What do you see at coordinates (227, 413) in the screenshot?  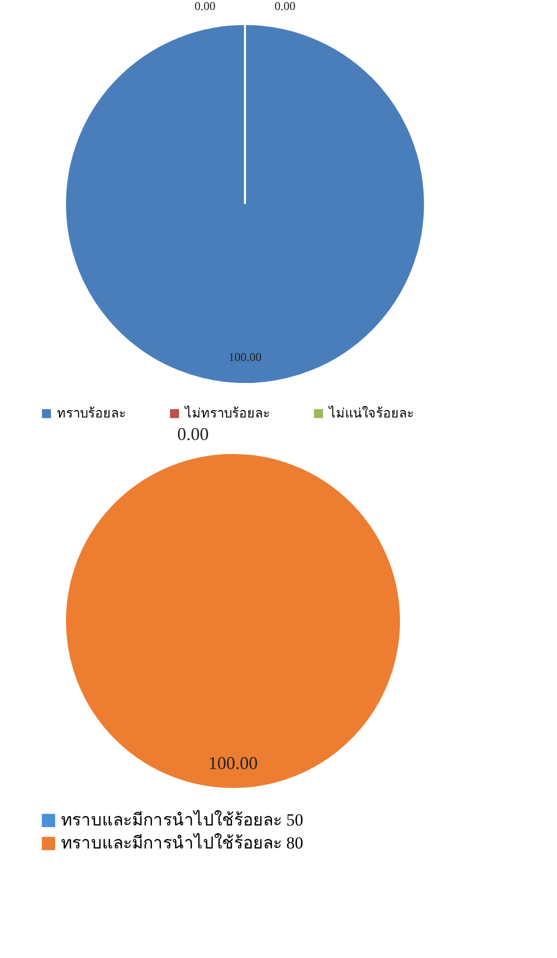 I see `legend-label: ไม่ทราบร้อยละ` at bounding box center [227, 413].